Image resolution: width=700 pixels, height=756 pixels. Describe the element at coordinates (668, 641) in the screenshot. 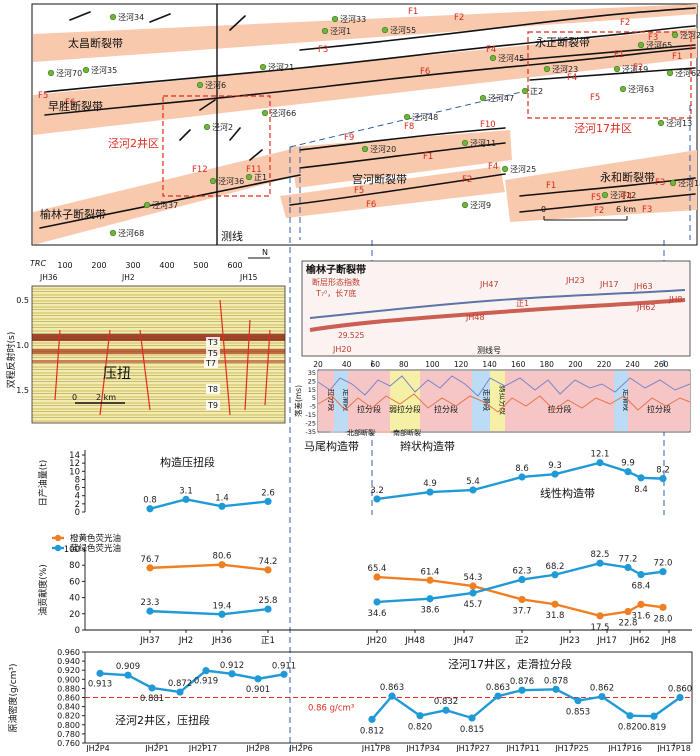

I see `fluorescence-x-tick: JH8` at that location.